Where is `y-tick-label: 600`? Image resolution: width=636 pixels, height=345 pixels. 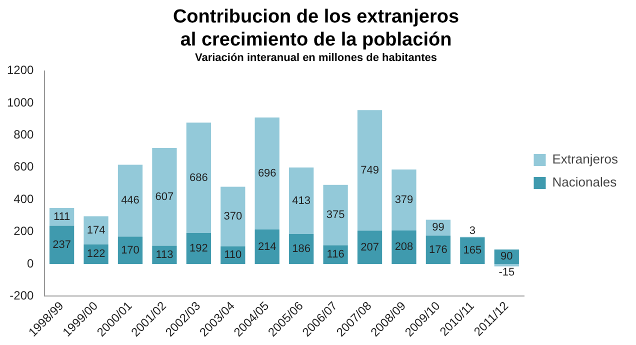
y-tick-label: 600 is located at coordinates (24, 167).